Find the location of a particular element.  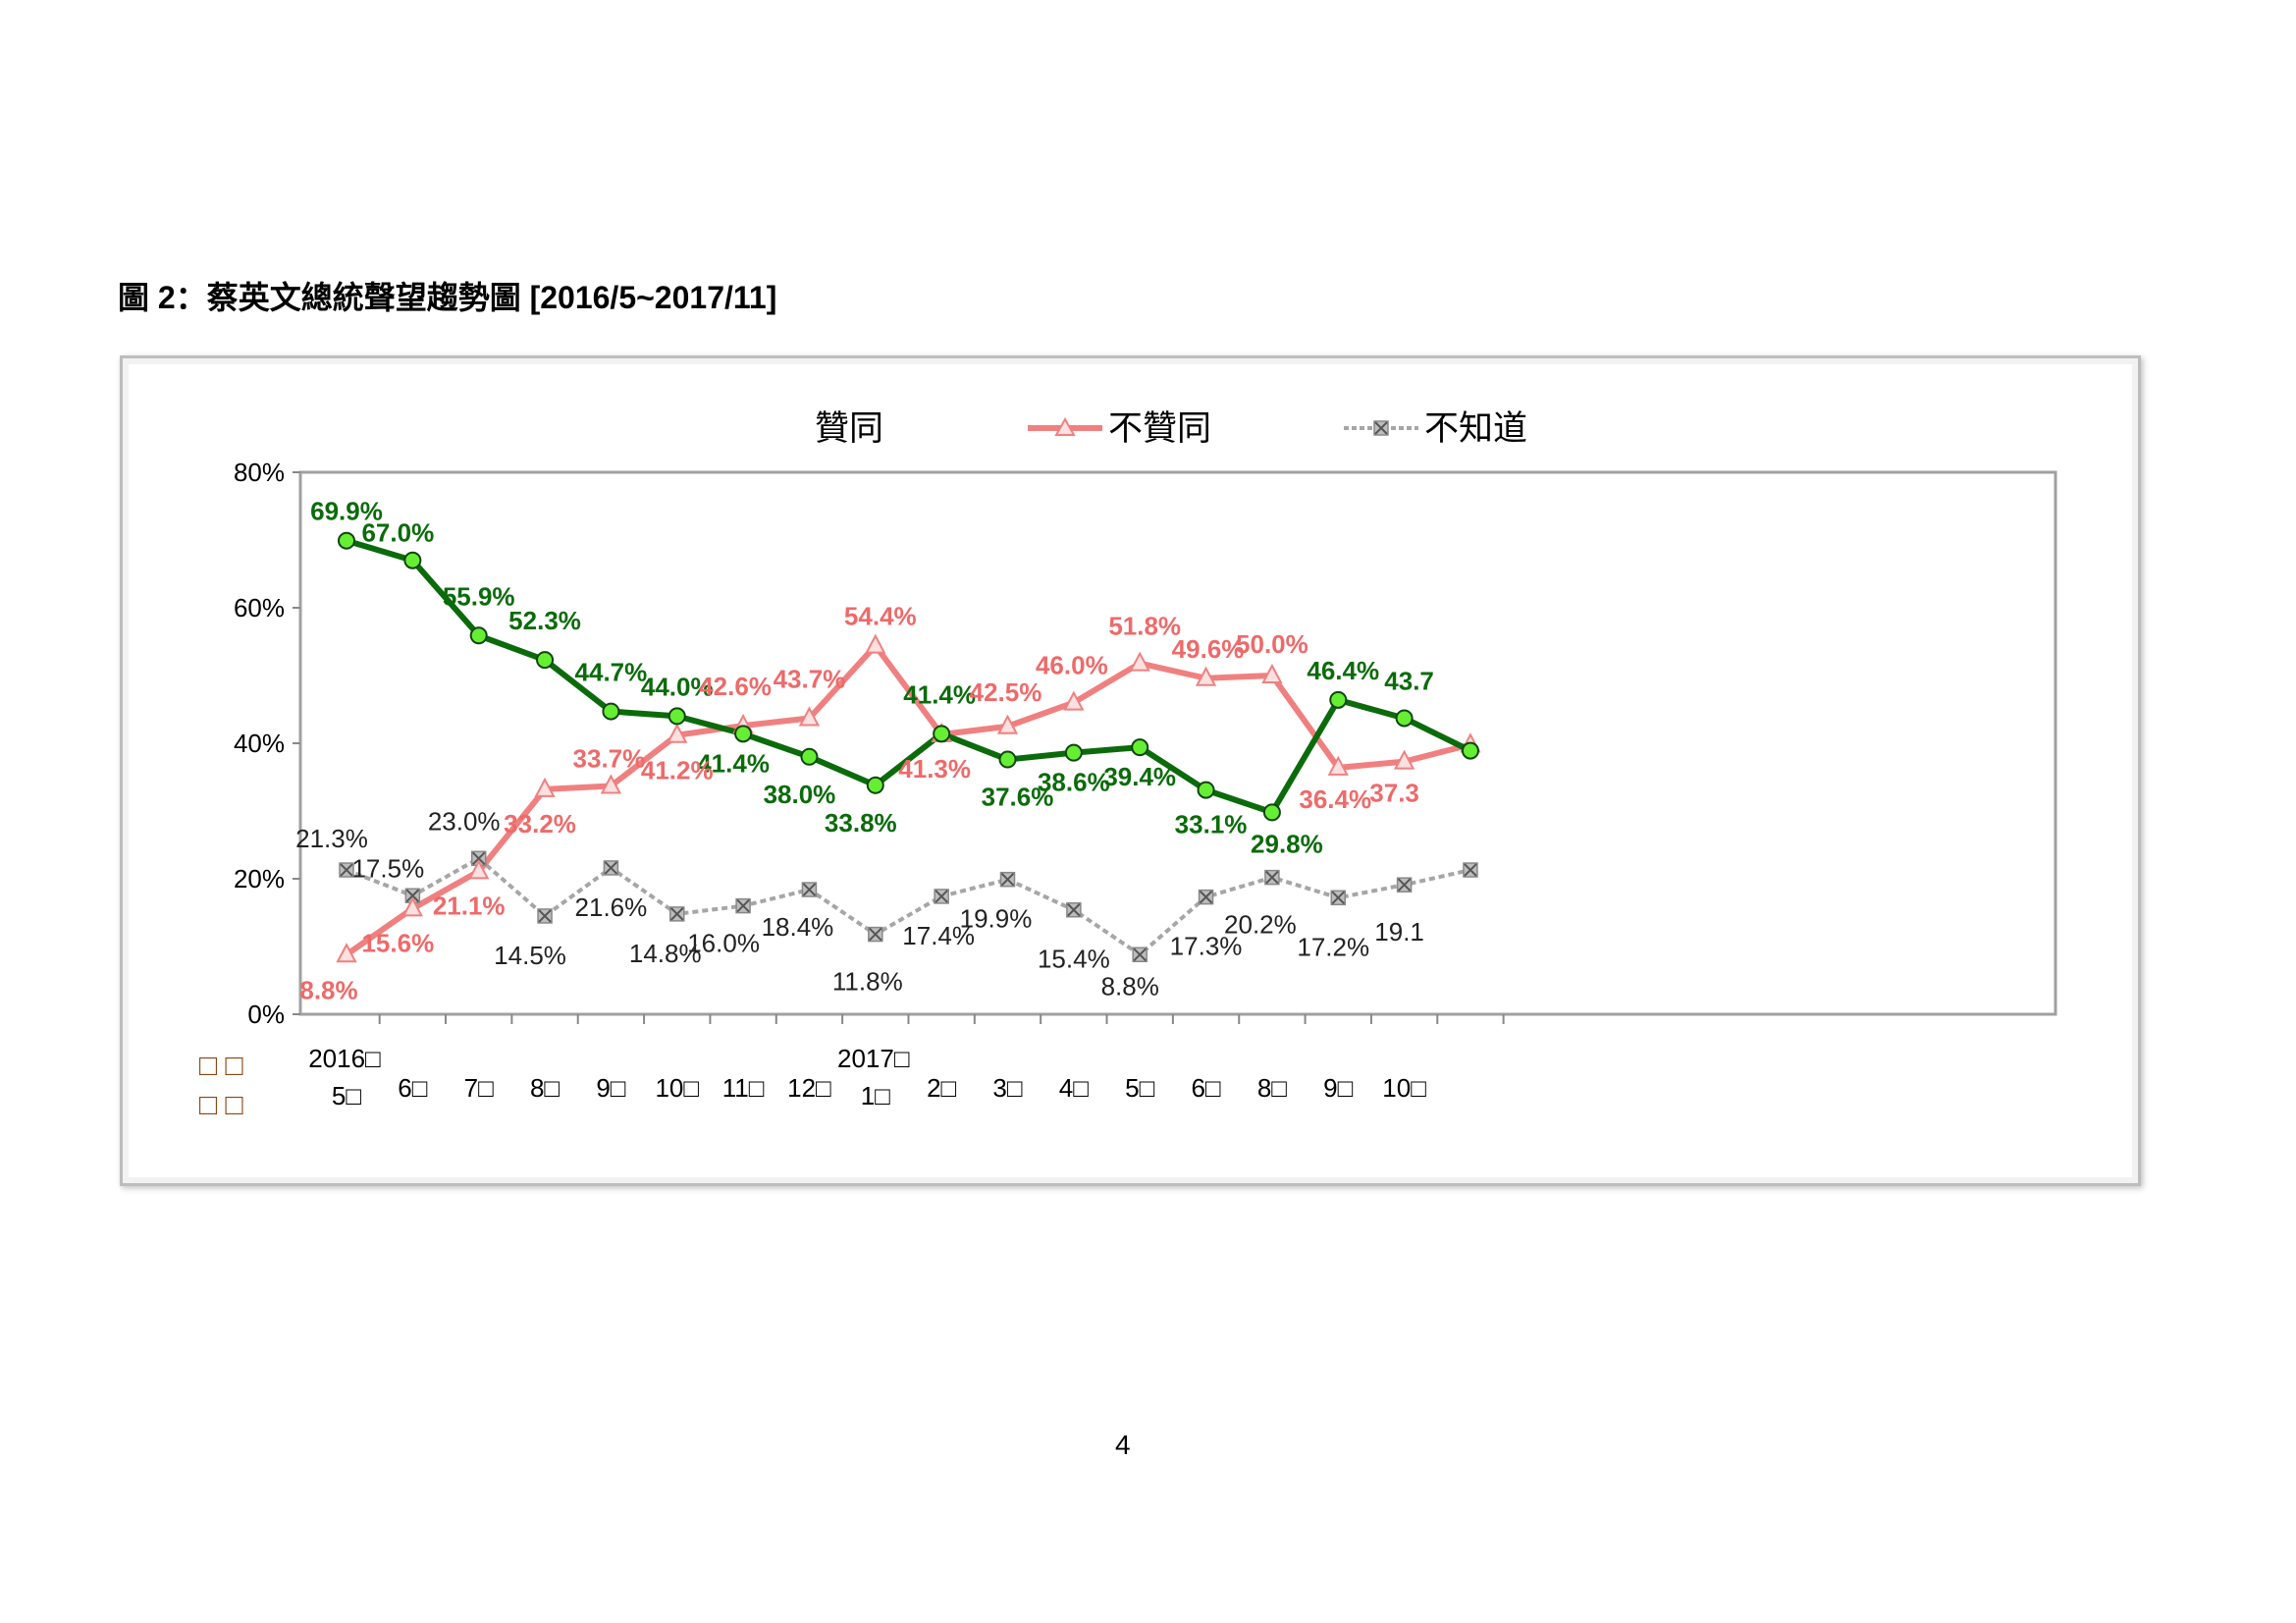

data-label-disapprove: 41.2% is located at coordinates (677, 770).